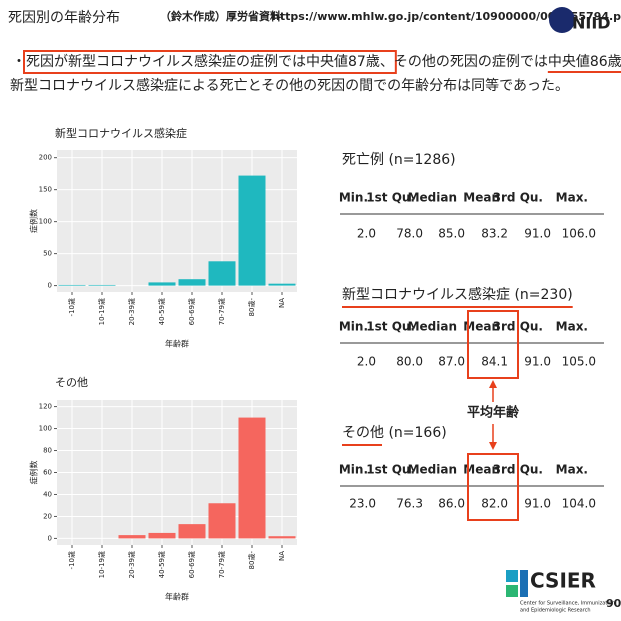 Image resolution: width=621 pixels, height=621 pixels. What do you see at coordinates (47, 494) in the screenshot?
I see `y-tick-label: 40` at bounding box center [47, 494].